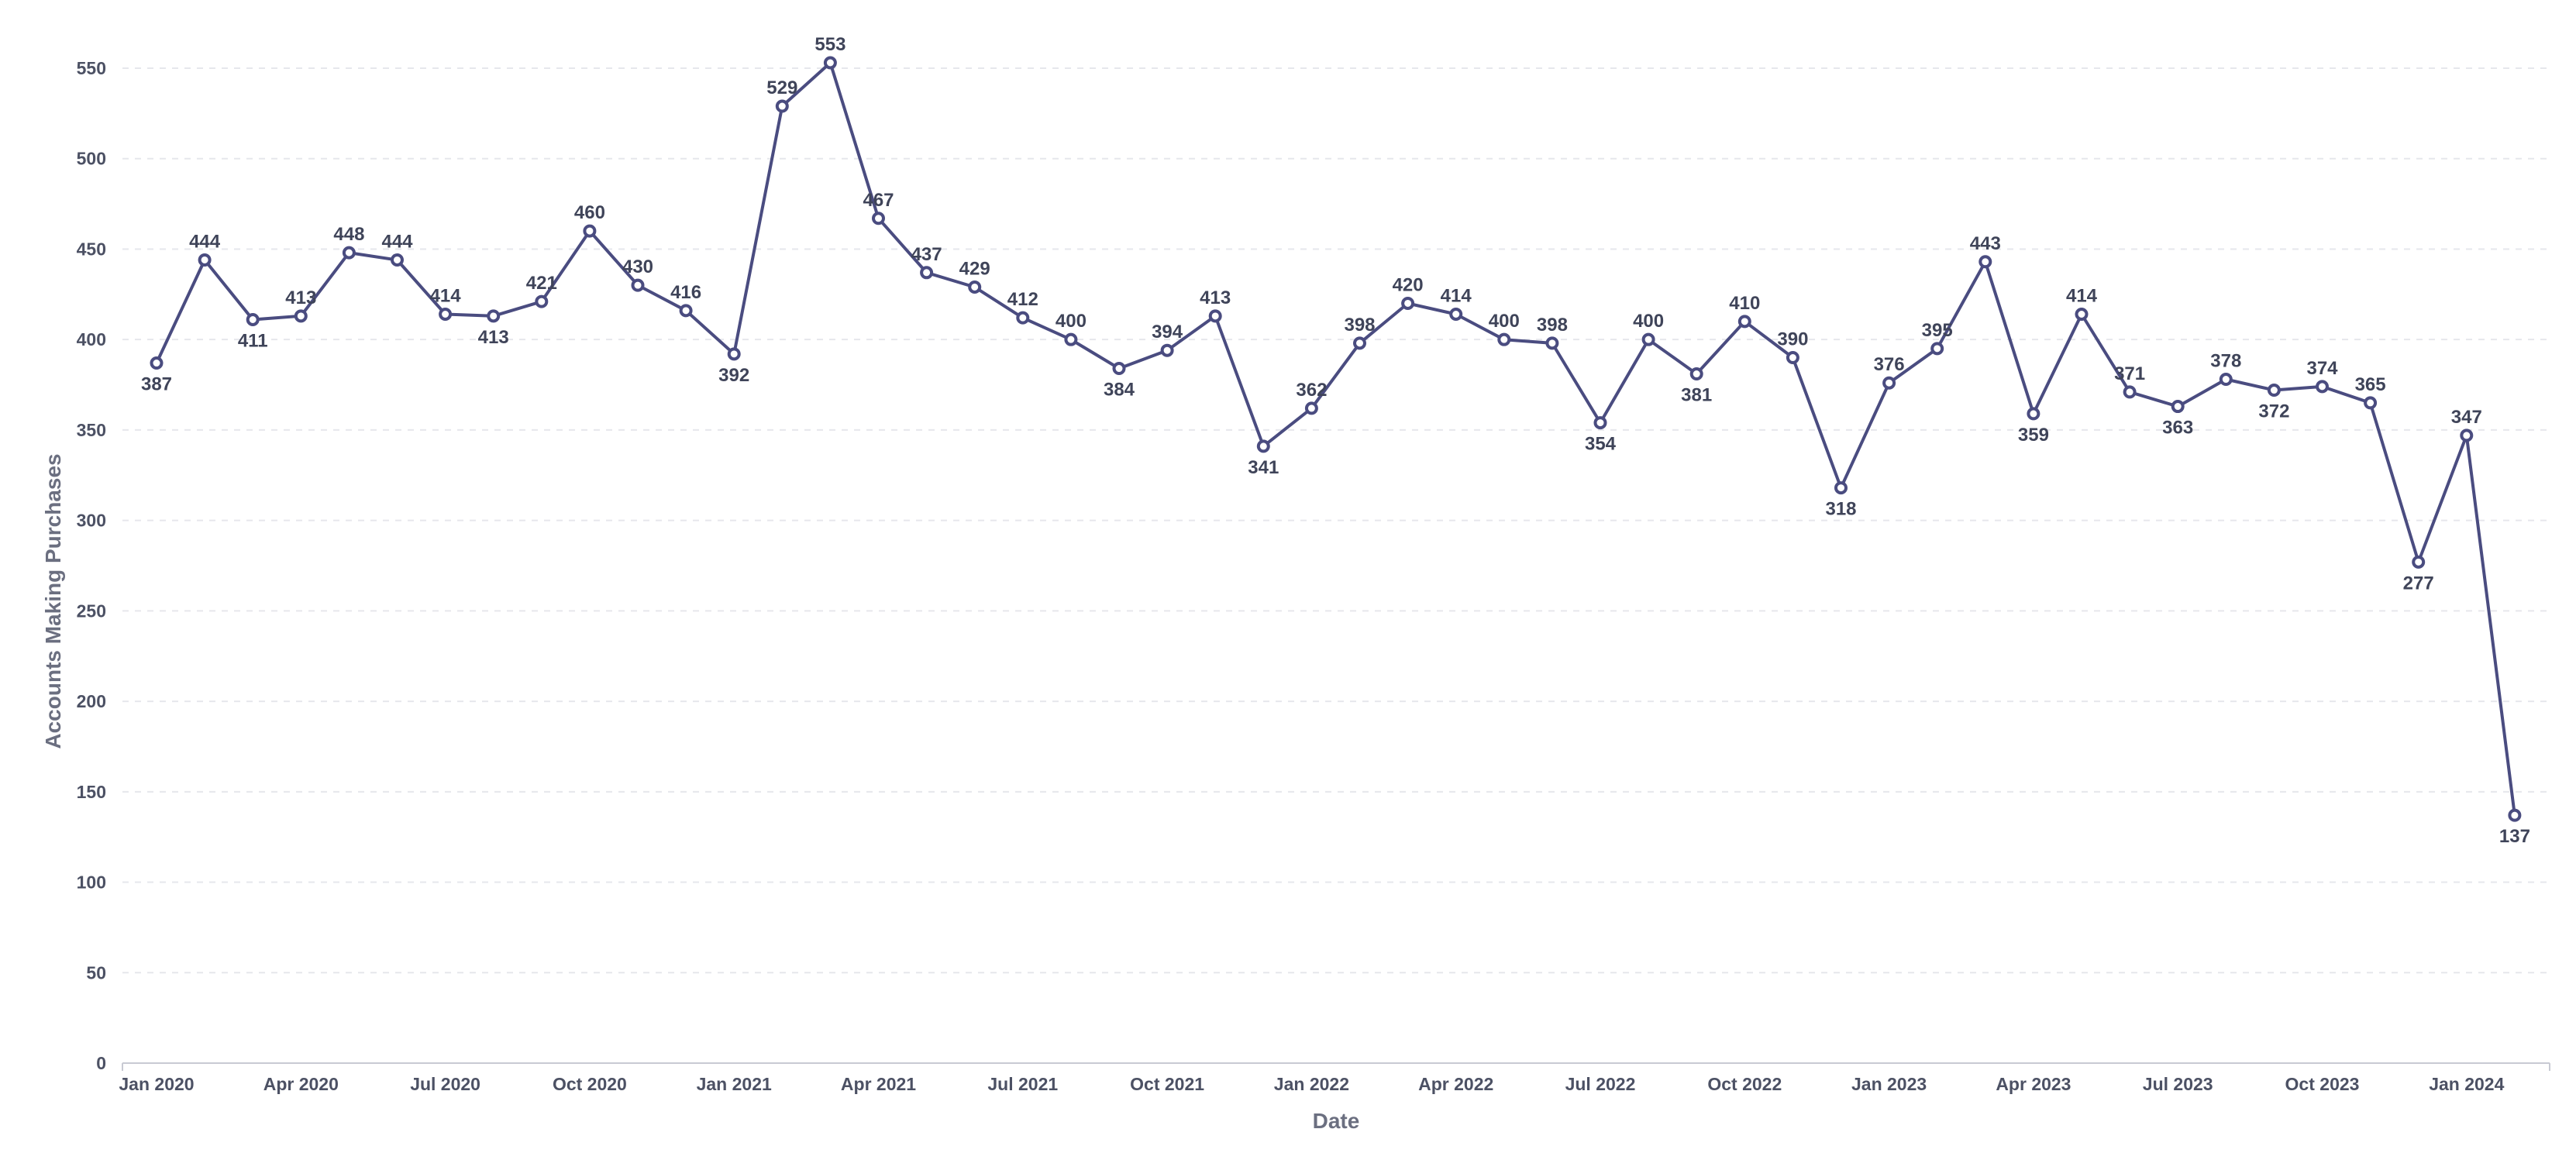  Describe the element at coordinates (2033, 435) in the screenshot. I see `data-label: 359` at that location.